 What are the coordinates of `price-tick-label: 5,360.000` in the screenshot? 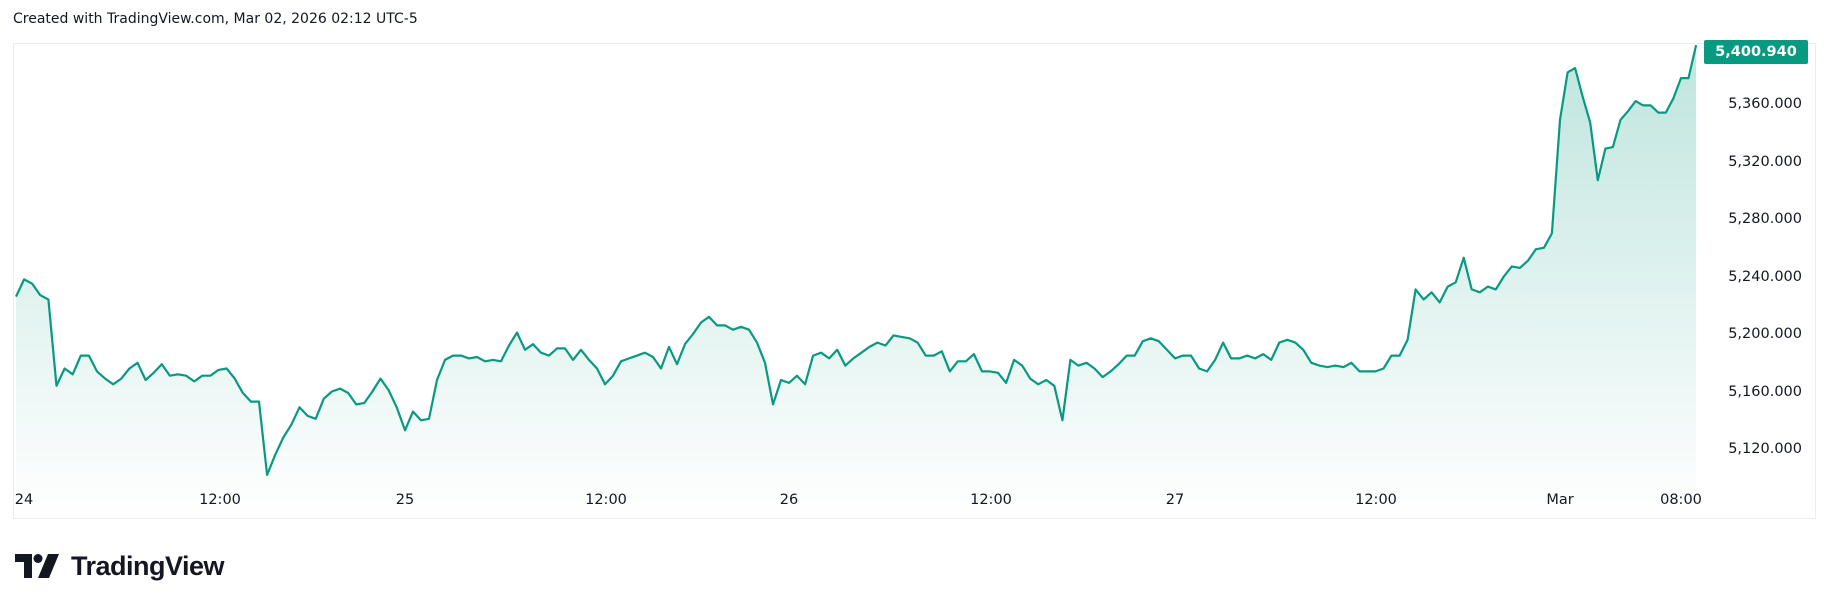 It's located at (1765, 104).